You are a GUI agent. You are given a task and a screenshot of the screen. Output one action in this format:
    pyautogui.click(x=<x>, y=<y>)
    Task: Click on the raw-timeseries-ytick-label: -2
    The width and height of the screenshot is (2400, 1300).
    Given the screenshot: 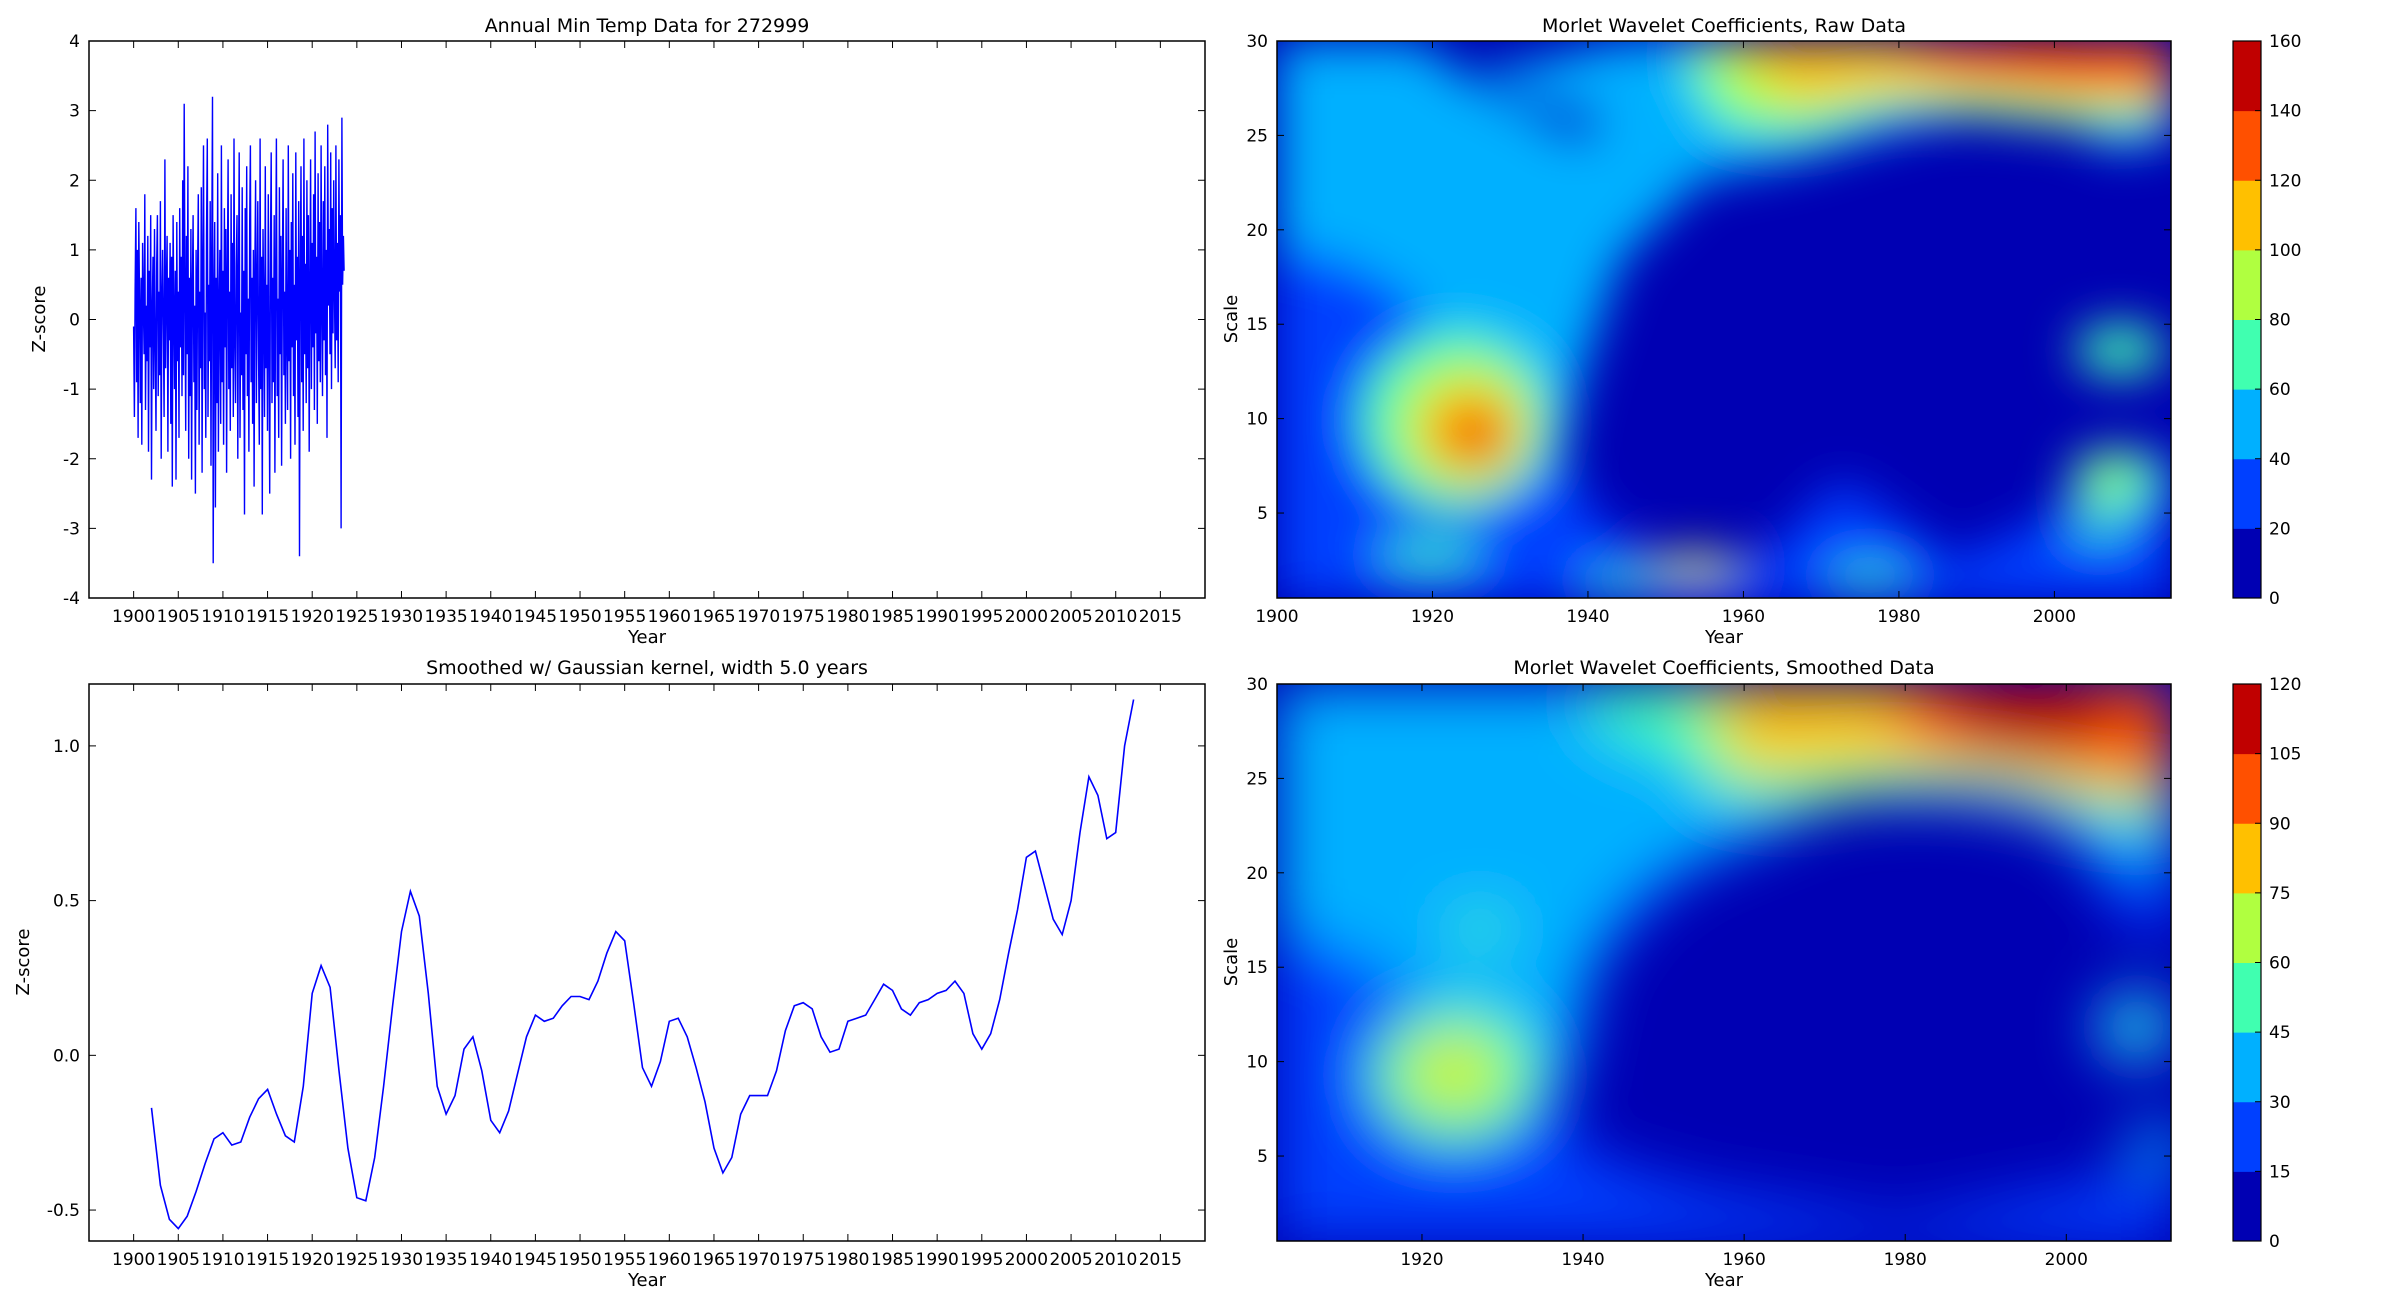 What is the action you would take?
    pyautogui.click(x=71, y=460)
    